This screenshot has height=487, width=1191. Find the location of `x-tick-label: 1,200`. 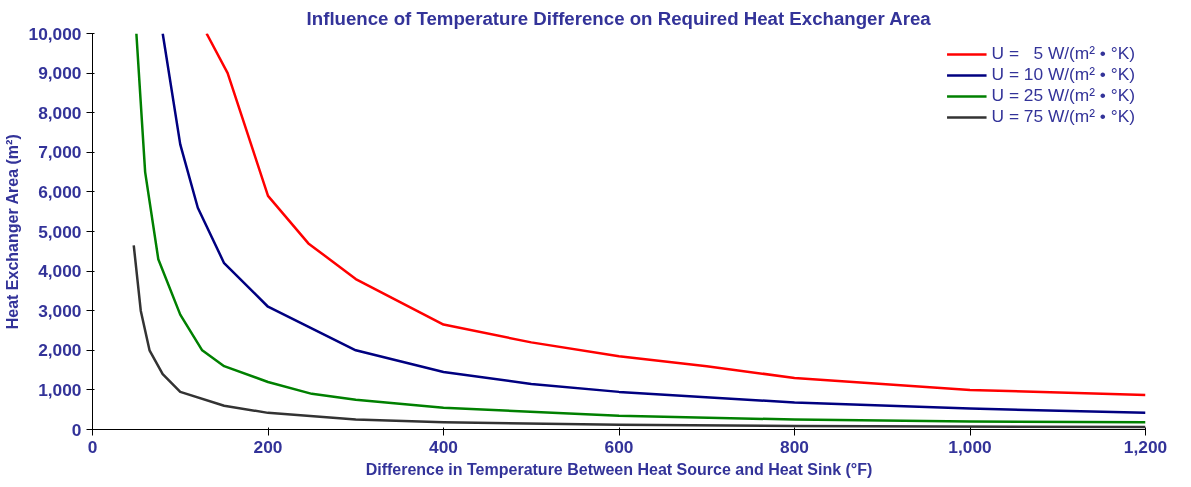

x-tick-label: 1,200 is located at coordinates (1145, 446).